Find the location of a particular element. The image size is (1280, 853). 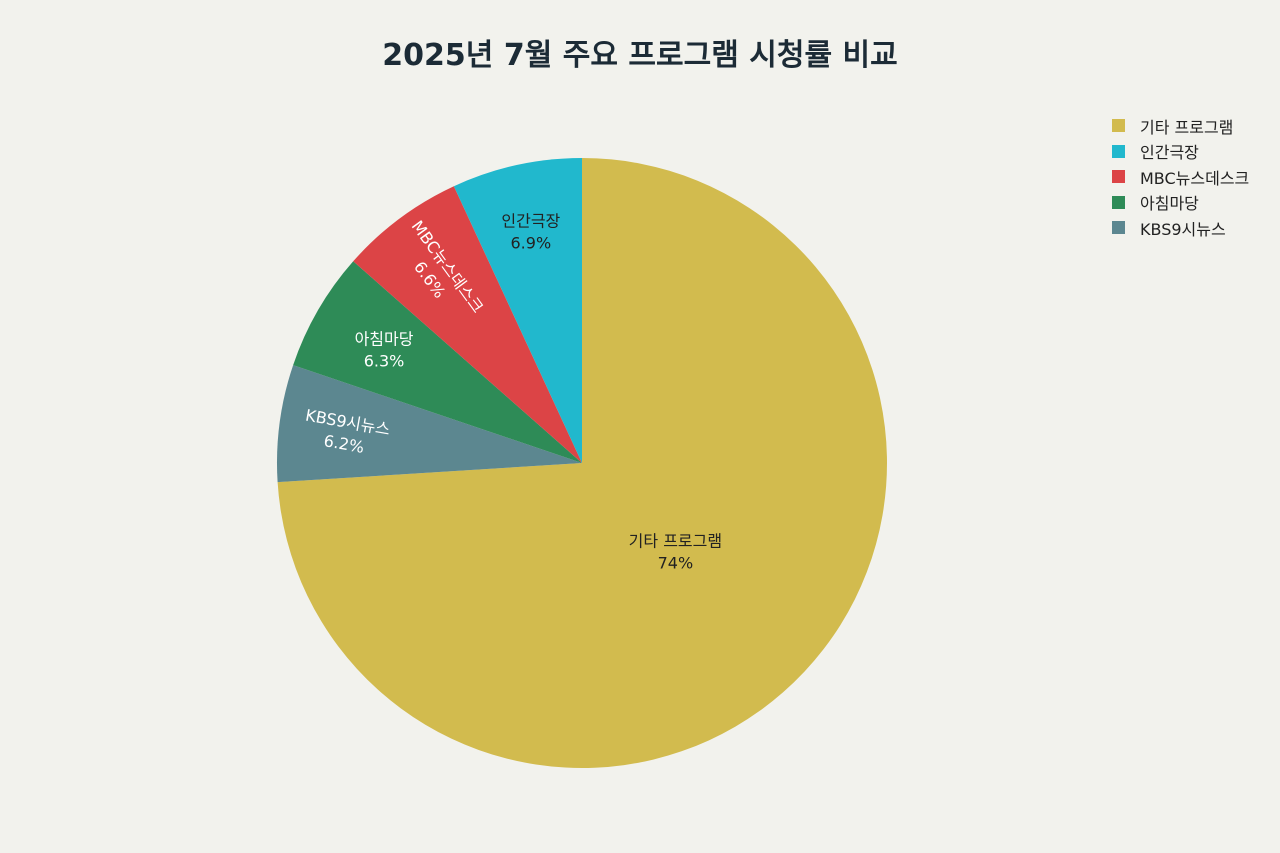

slice-label-name: 인간극장 is located at coordinates (530, 221).